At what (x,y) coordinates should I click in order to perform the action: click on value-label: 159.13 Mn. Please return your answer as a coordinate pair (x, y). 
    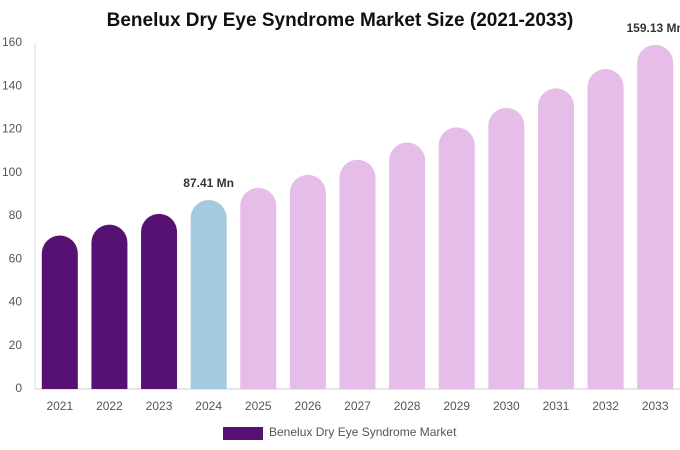
    Looking at the image, I should click on (653, 28).